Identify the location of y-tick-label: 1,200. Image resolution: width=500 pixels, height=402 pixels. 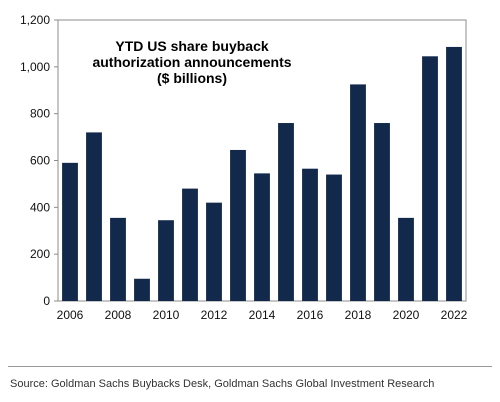
(35, 20).